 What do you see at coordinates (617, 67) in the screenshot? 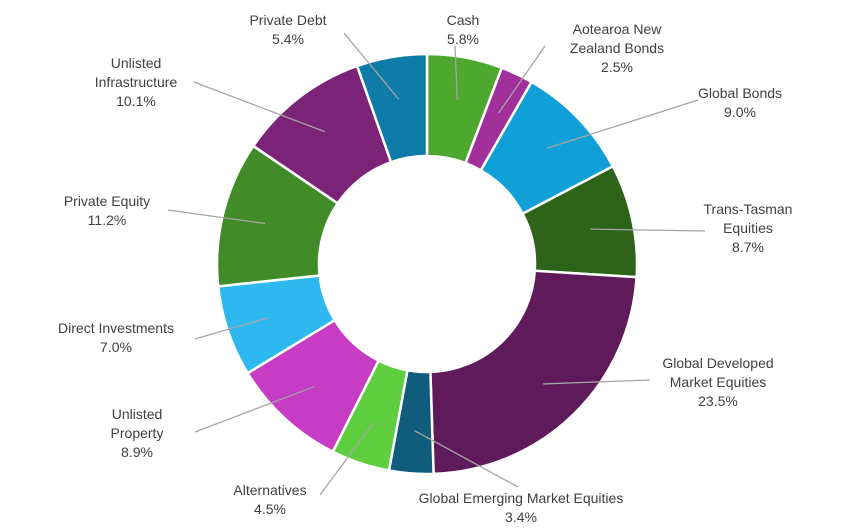
I see `slice-value-label: 2.5%` at bounding box center [617, 67].